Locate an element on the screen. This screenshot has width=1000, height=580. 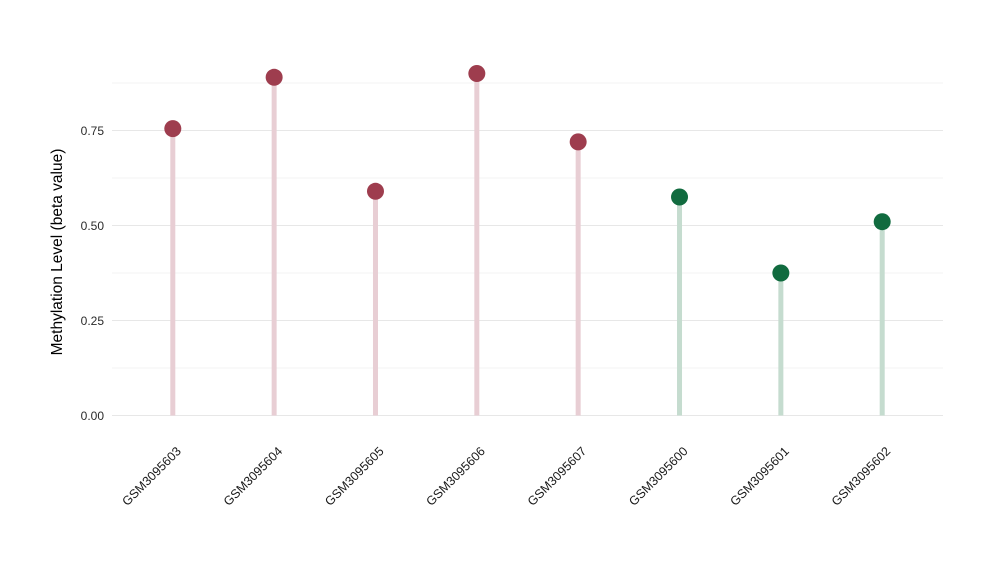
x-tick-label-GSM3095604: GSM3095604 is located at coordinates (253, 476).